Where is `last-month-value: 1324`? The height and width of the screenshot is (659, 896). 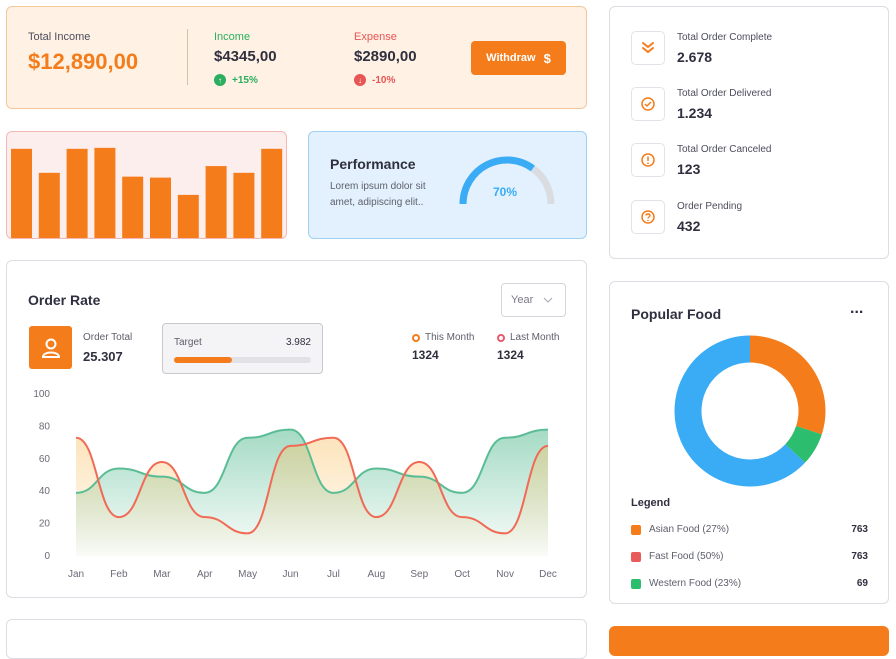 last-month-value: 1324 is located at coordinates (510, 355).